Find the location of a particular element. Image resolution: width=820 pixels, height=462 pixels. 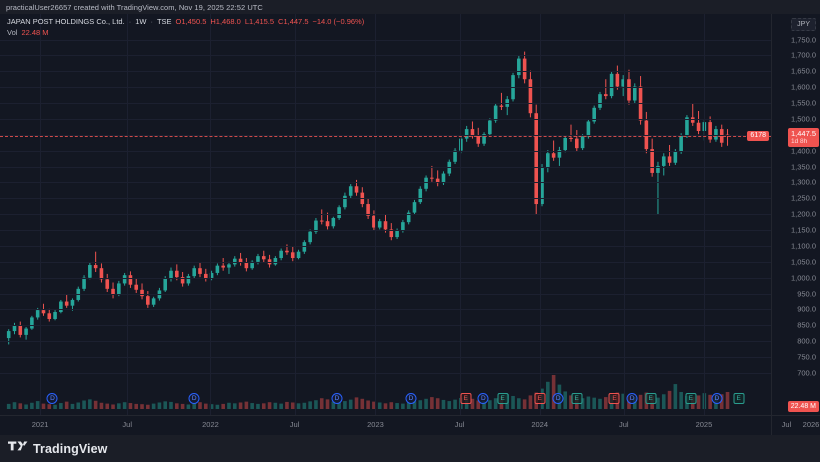

time-axis-tick-label: 2022 is located at coordinates (210, 424).